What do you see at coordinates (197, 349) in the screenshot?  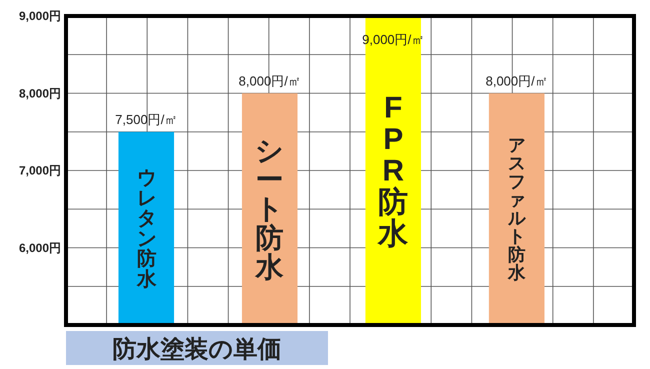 I see `text: 防水塗装の単価` at bounding box center [197, 349].